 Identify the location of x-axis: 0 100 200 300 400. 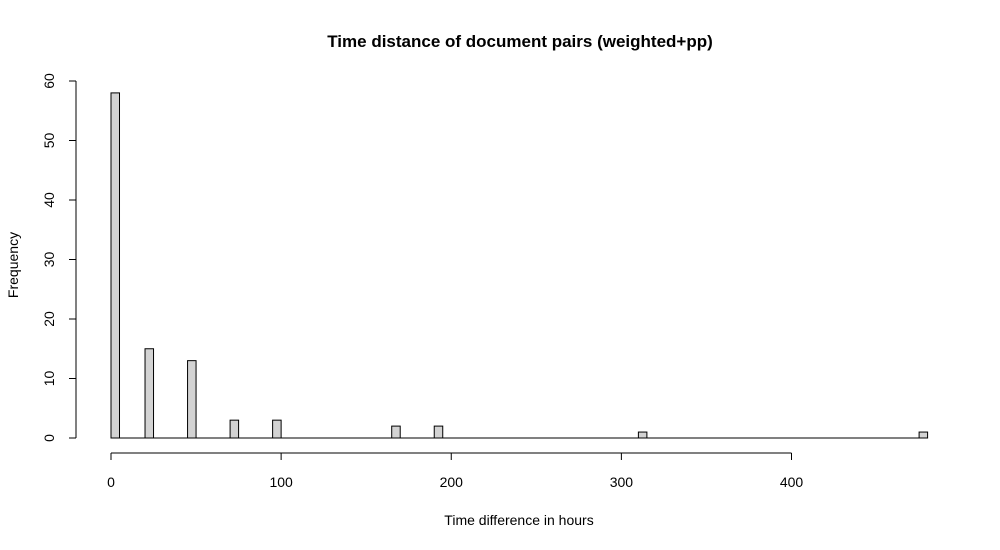
(455, 471).